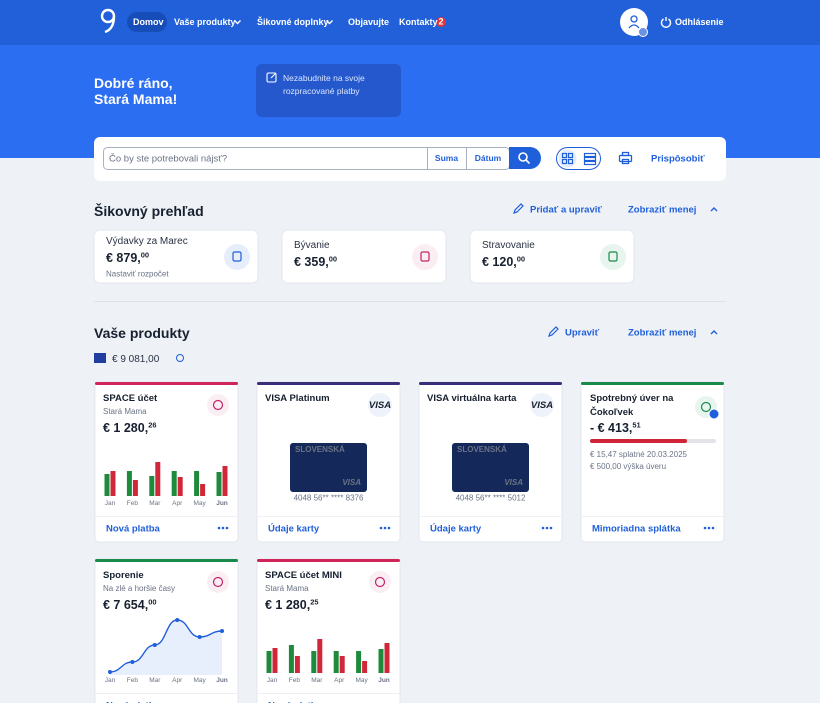  Describe the element at coordinates (678, 159) in the screenshot. I see `customize: Prispôsobiť` at that location.